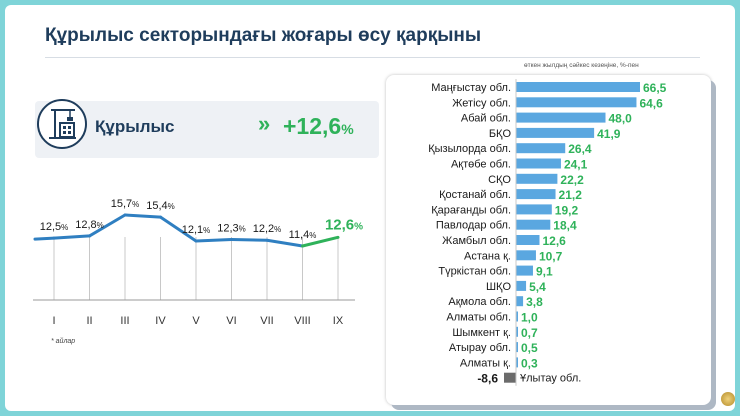  Describe the element at coordinates (534, 302) in the screenshot. I see `value-label: 3,8` at that location.